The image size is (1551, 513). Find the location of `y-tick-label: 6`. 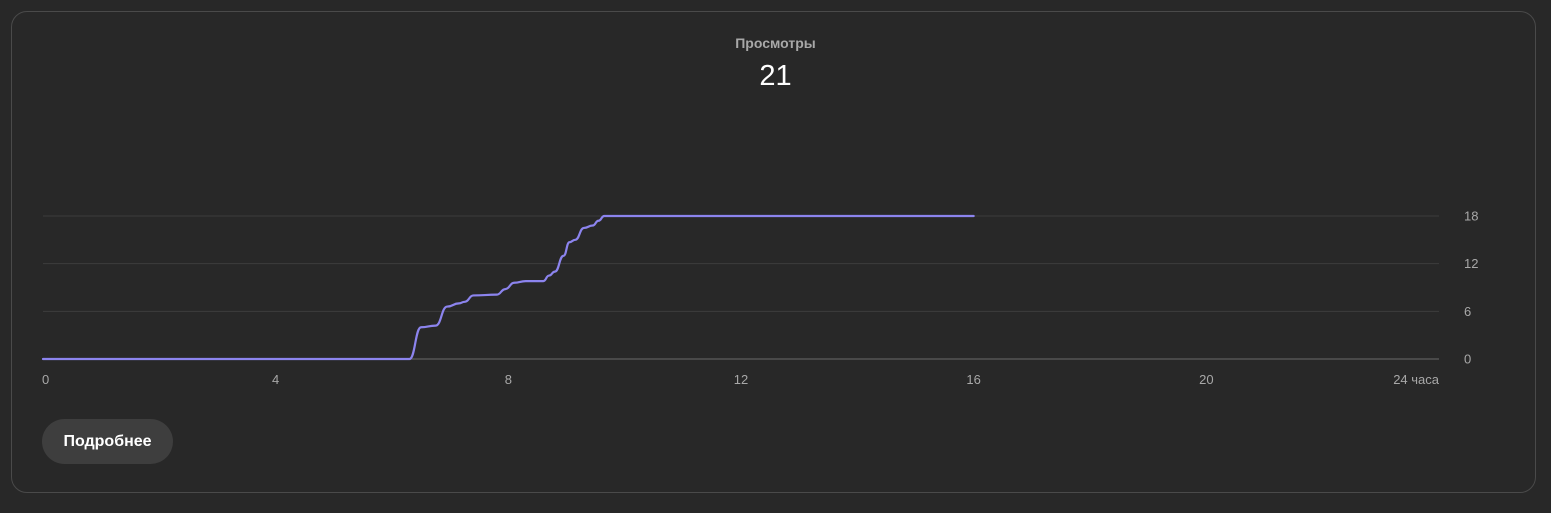

y-tick-label: 6 is located at coordinates (1467, 311).